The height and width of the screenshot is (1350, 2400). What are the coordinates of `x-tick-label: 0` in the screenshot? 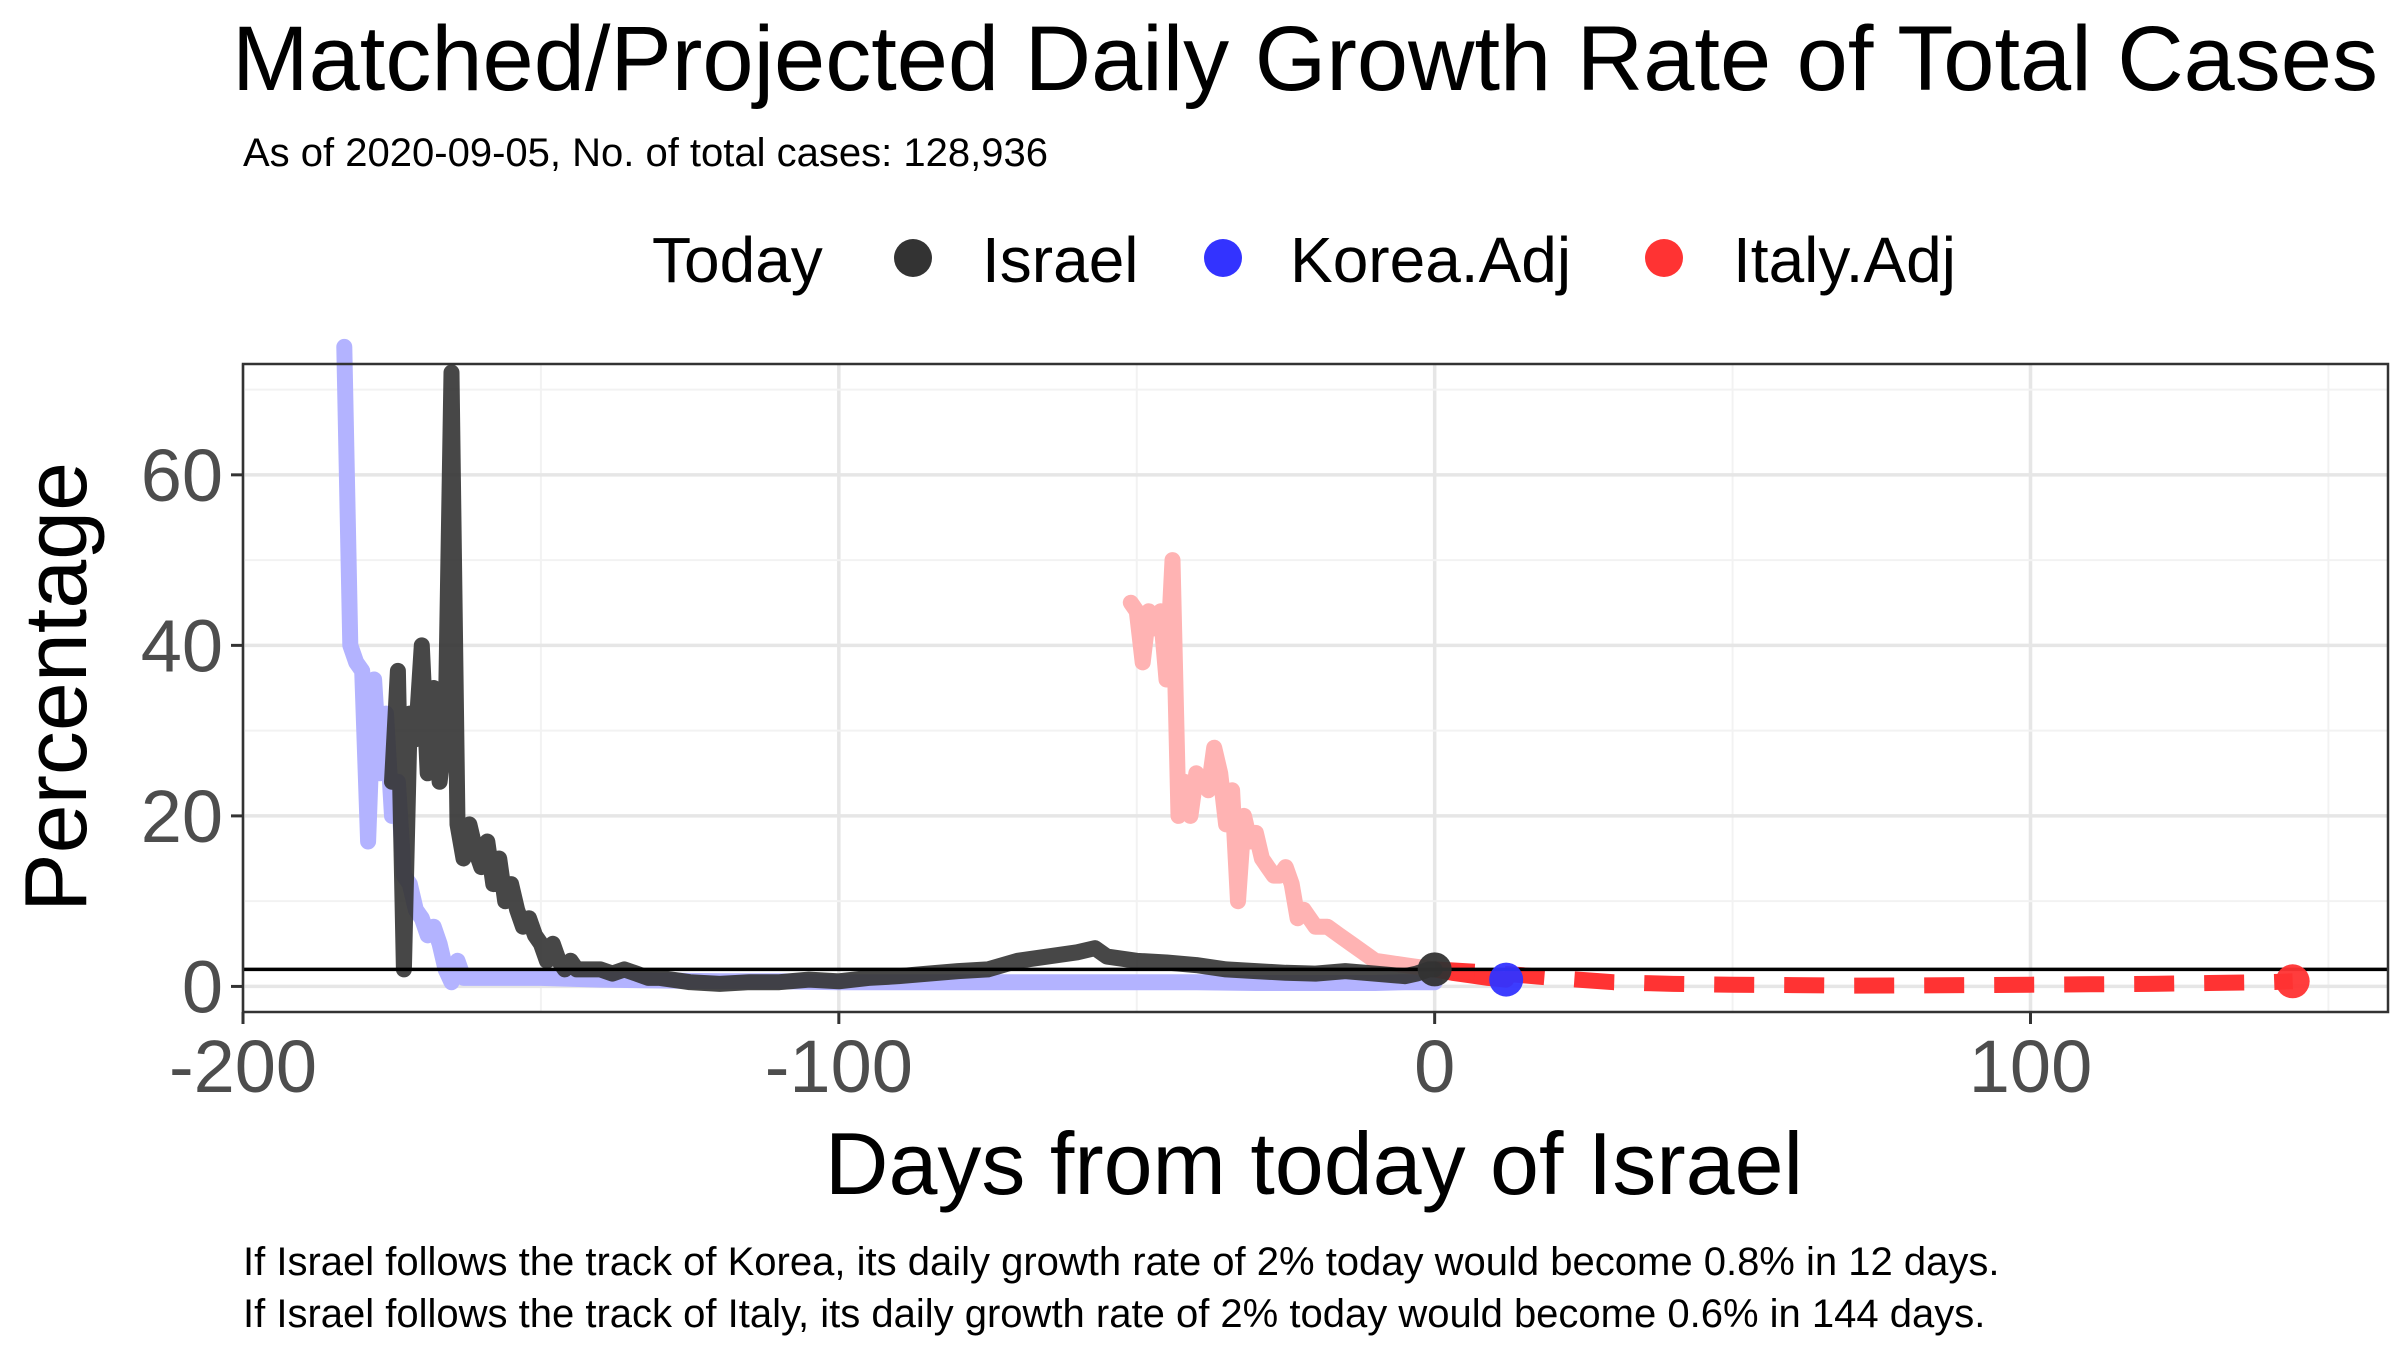 It's located at (1434, 1066).